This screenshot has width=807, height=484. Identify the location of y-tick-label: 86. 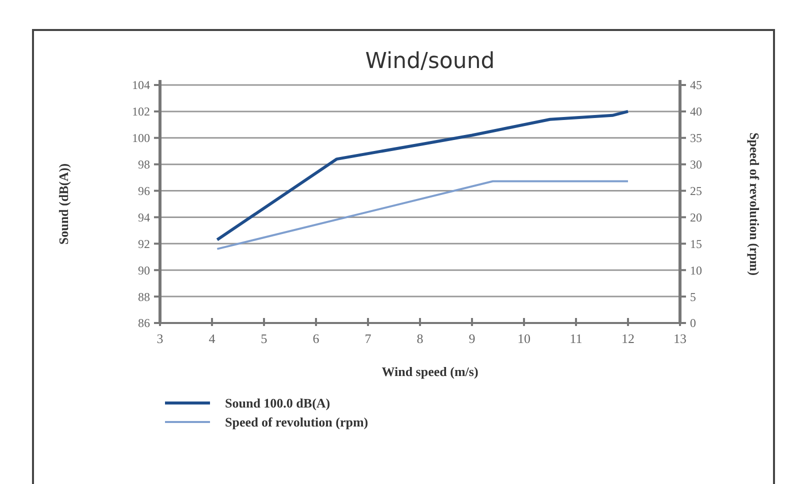
(144, 323).